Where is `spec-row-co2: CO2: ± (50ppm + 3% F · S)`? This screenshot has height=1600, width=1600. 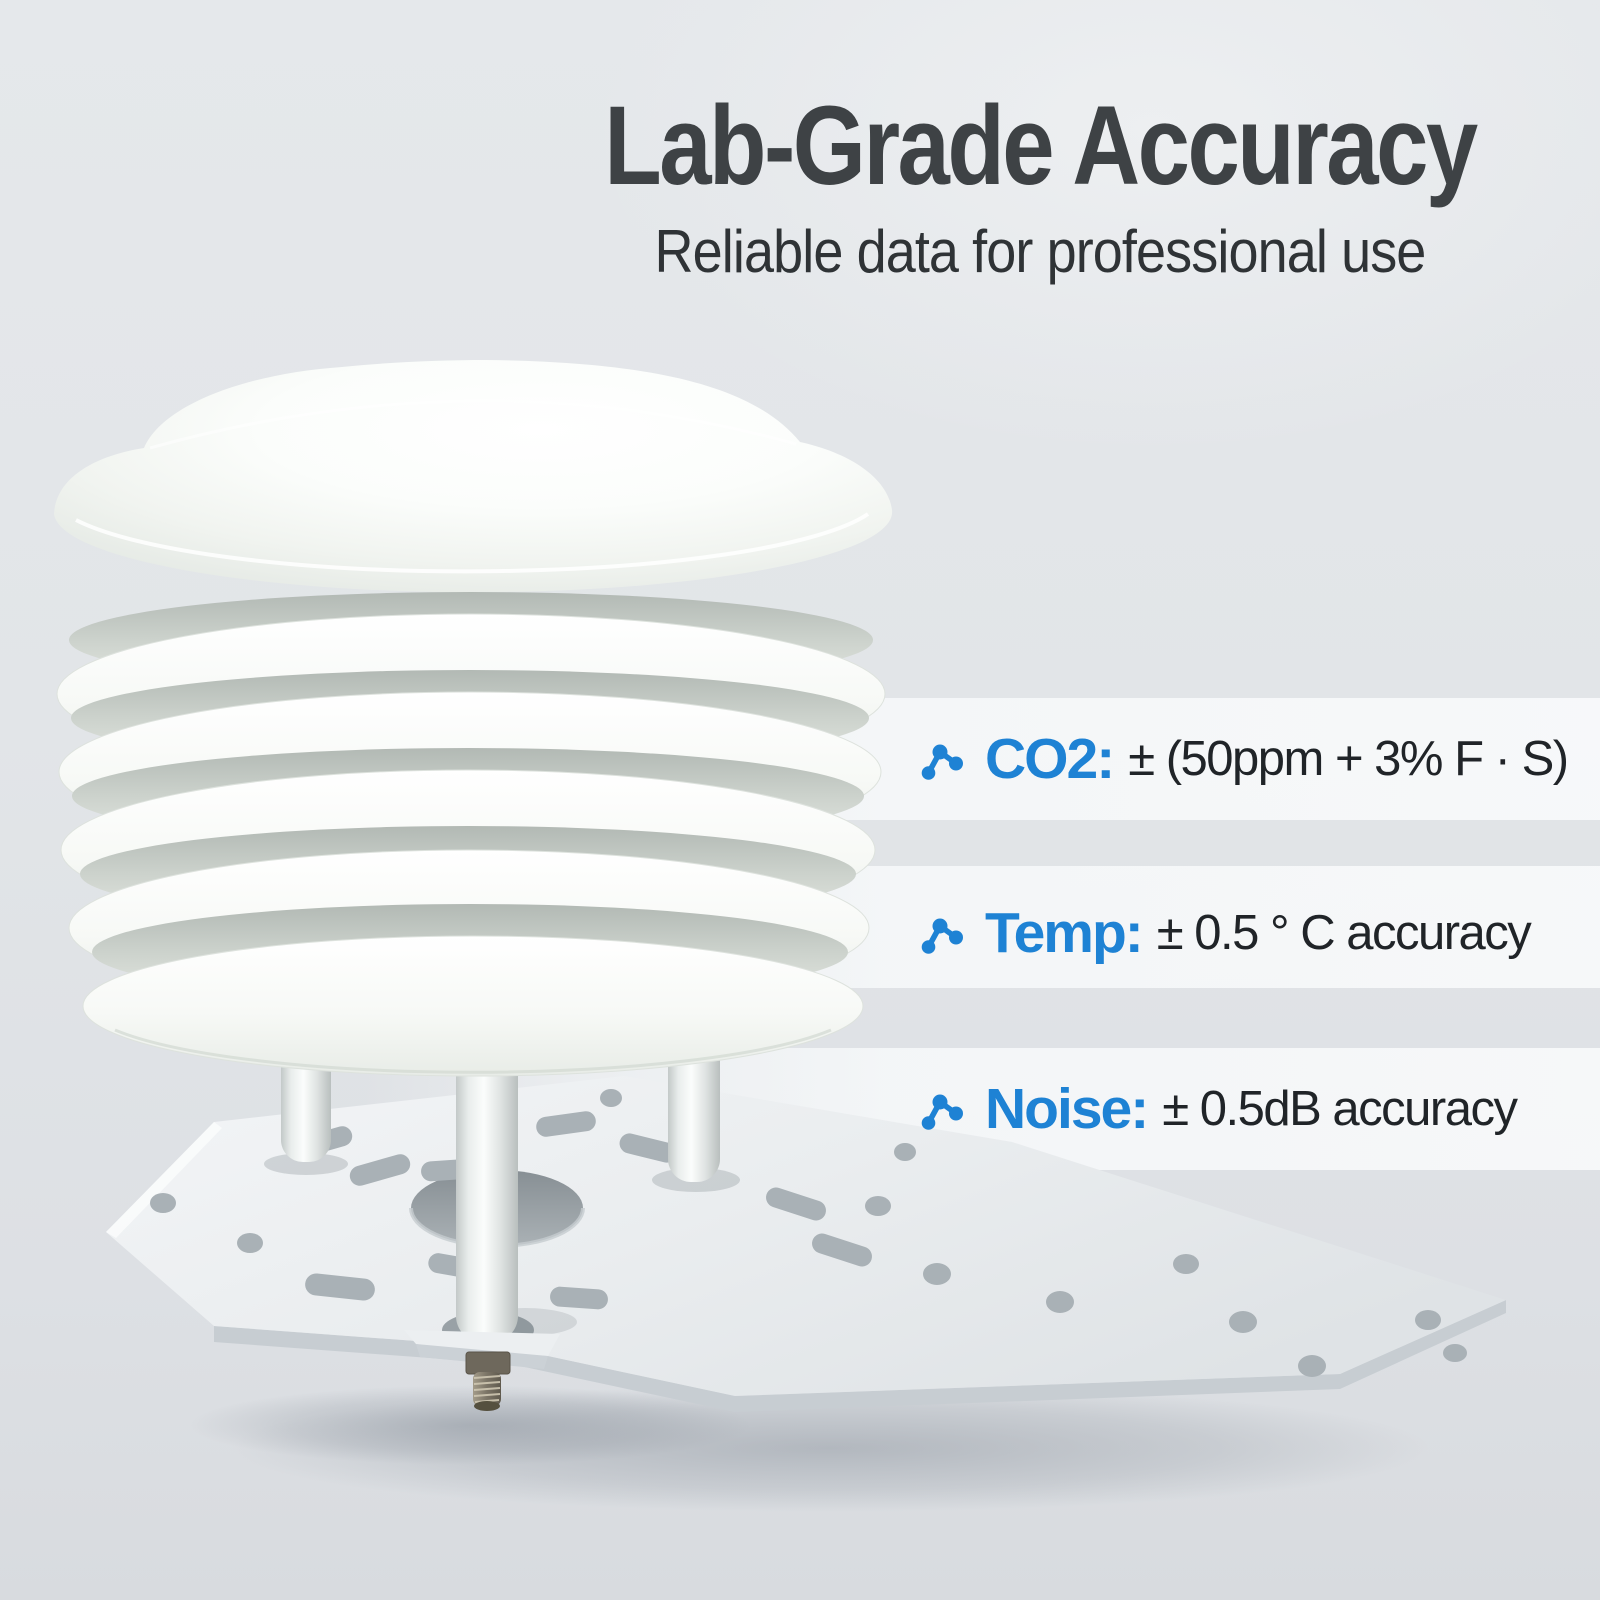
spec-row-co2: CO2: ± (50ppm + 3% F · S) is located at coordinates (1243, 759).